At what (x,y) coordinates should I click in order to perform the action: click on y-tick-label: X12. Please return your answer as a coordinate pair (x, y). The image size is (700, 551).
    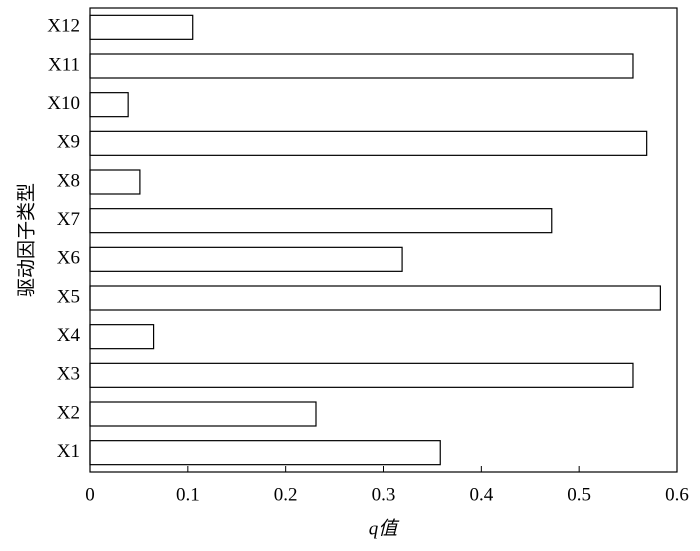
    Looking at the image, I should click on (63, 26).